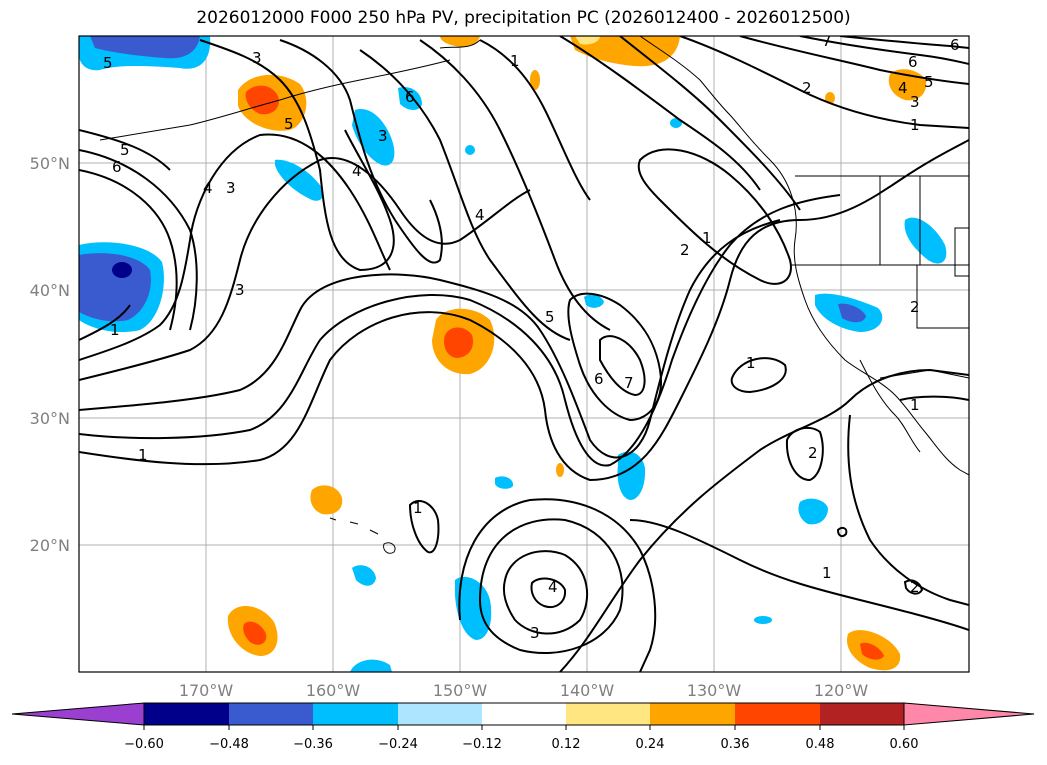  I want to click on colorbar-label: 0.24, so click(650, 744).